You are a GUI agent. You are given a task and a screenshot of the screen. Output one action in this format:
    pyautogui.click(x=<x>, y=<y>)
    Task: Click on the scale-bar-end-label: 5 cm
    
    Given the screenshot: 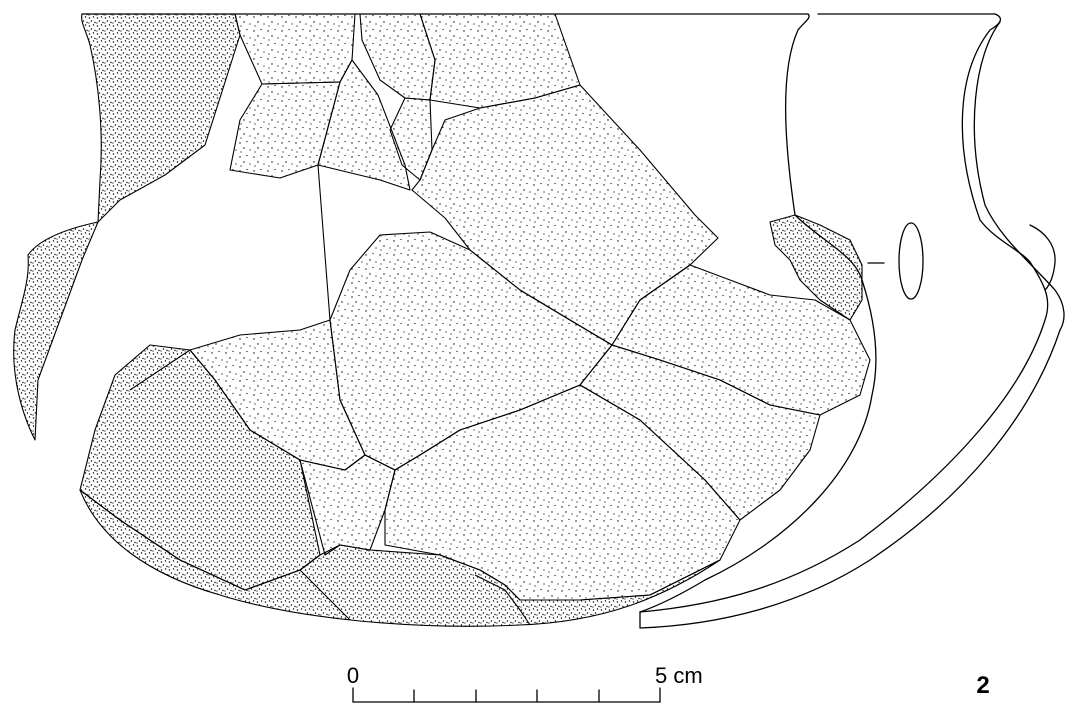 What is the action you would take?
    pyautogui.click(x=679, y=675)
    